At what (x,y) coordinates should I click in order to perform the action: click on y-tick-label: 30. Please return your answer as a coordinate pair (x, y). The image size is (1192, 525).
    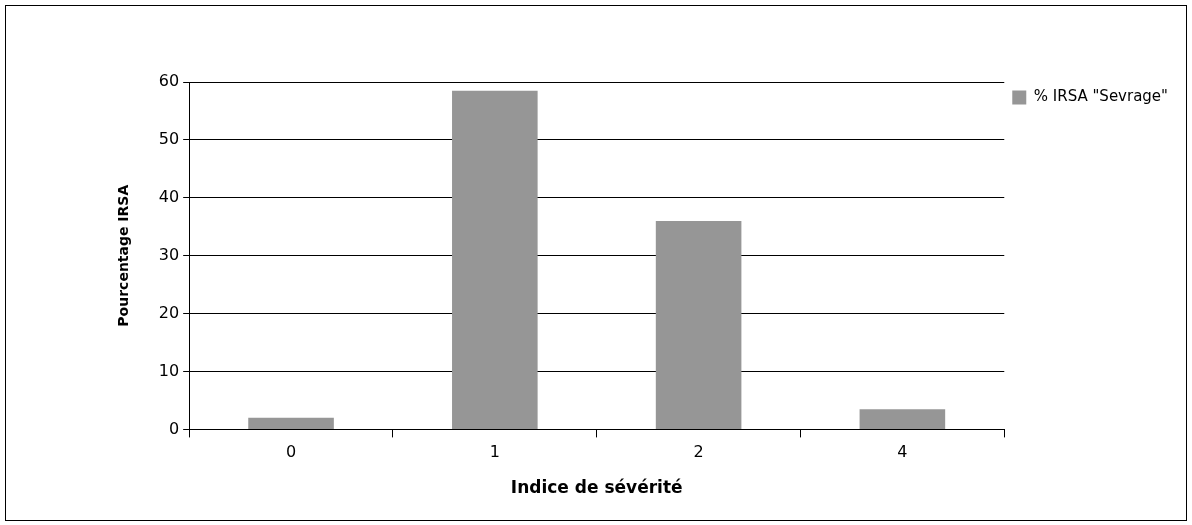
    Looking at the image, I should click on (169, 254).